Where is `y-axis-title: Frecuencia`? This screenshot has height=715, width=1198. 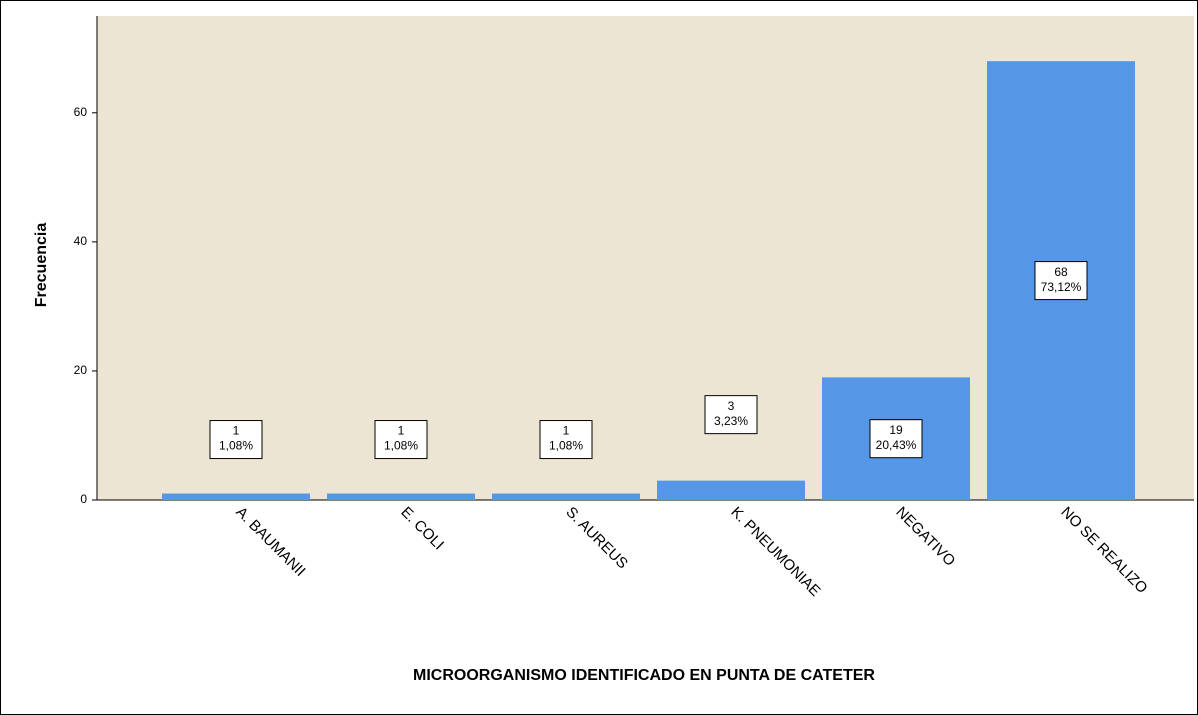 y-axis-title: Frecuencia is located at coordinates (41, 265).